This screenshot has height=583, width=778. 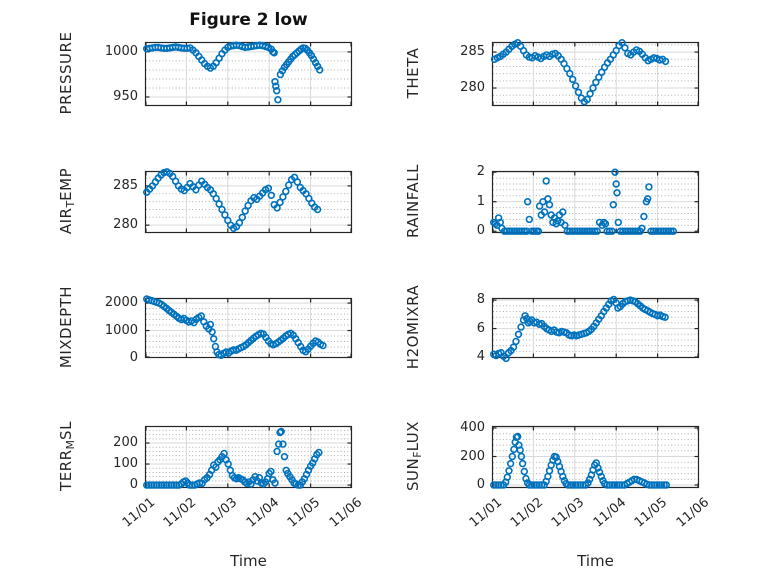 What do you see at coordinates (480, 172) in the screenshot?
I see `ytick-label-rainfall: 2` at bounding box center [480, 172].